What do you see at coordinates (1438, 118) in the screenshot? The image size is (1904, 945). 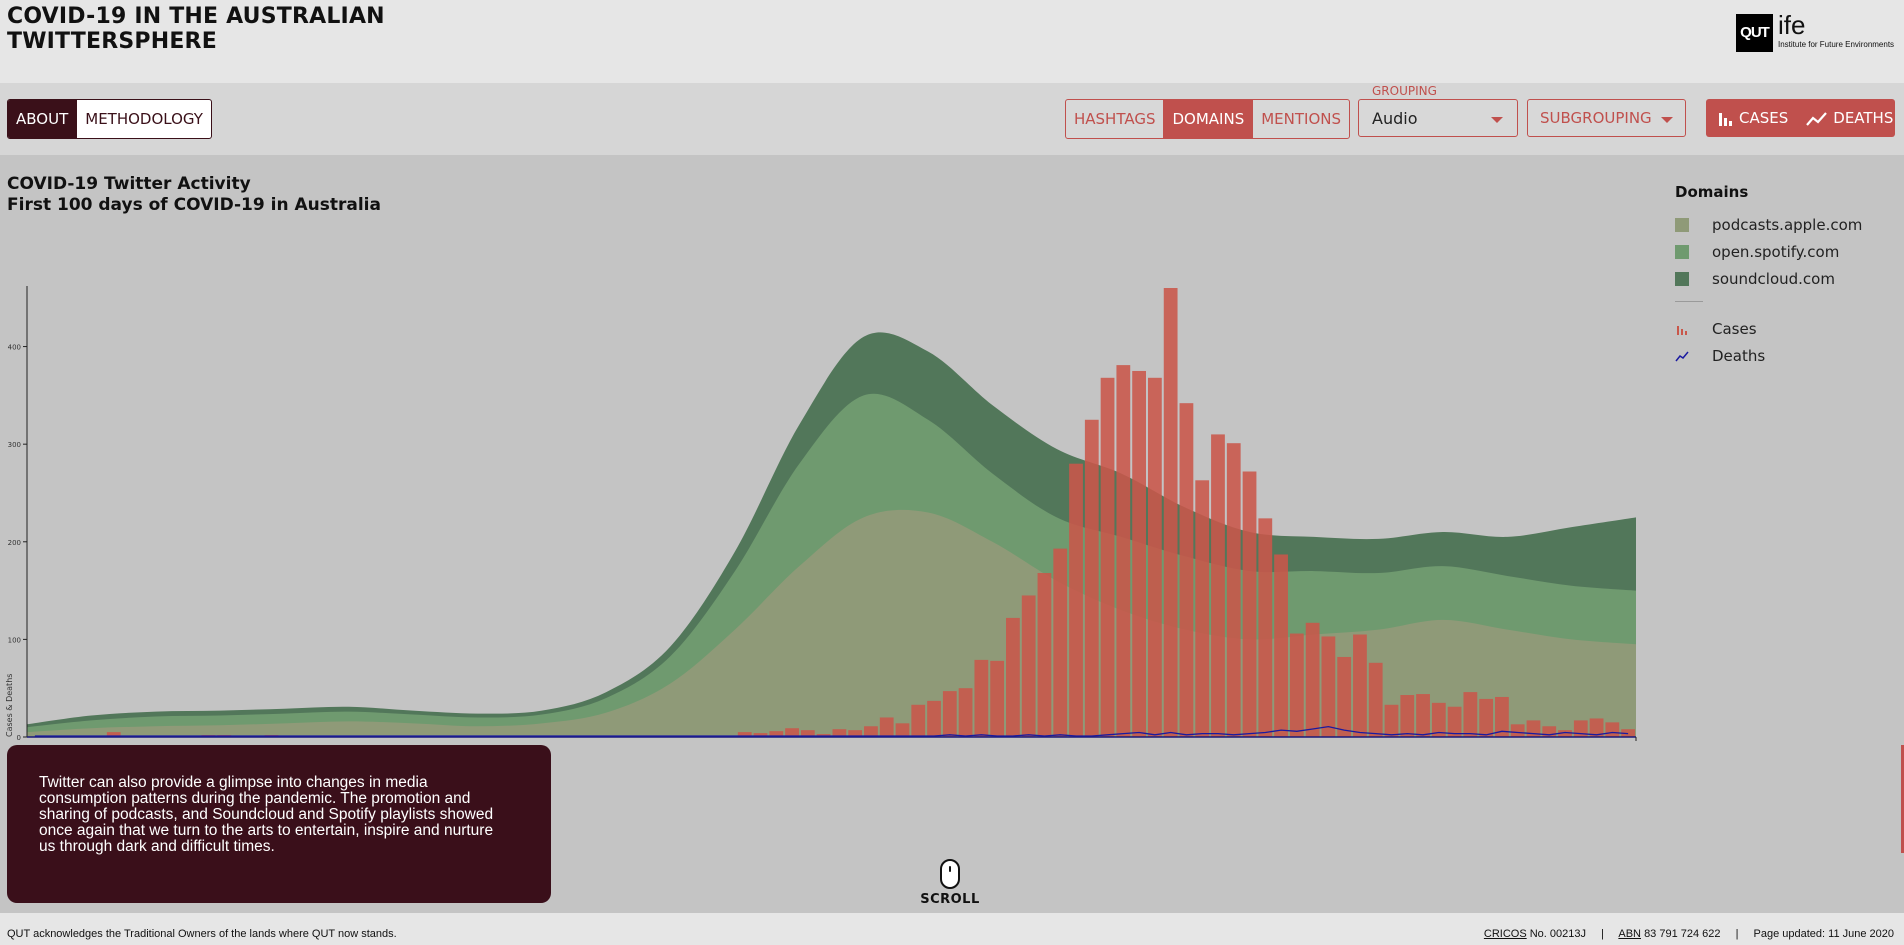 I see `grouping-select: Audio` at bounding box center [1438, 118].